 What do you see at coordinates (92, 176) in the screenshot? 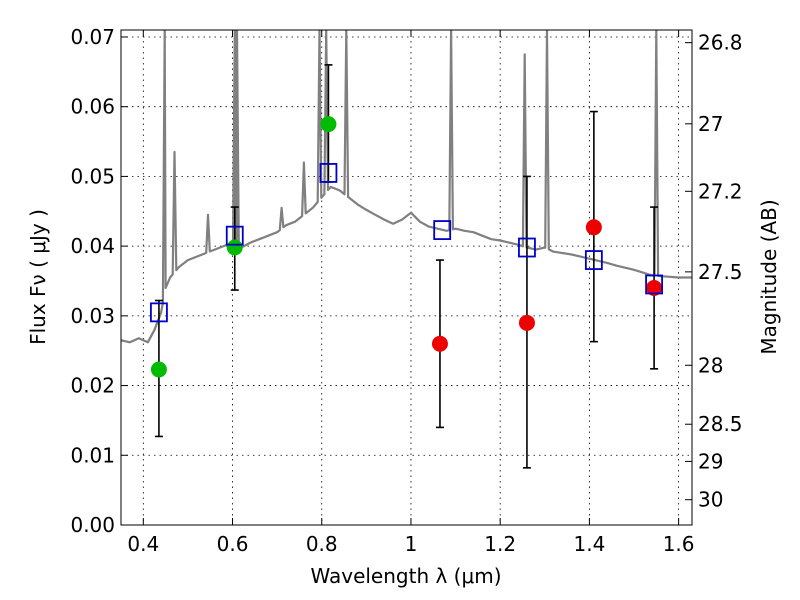
I see `y-tick-label: 0.05` at bounding box center [92, 176].